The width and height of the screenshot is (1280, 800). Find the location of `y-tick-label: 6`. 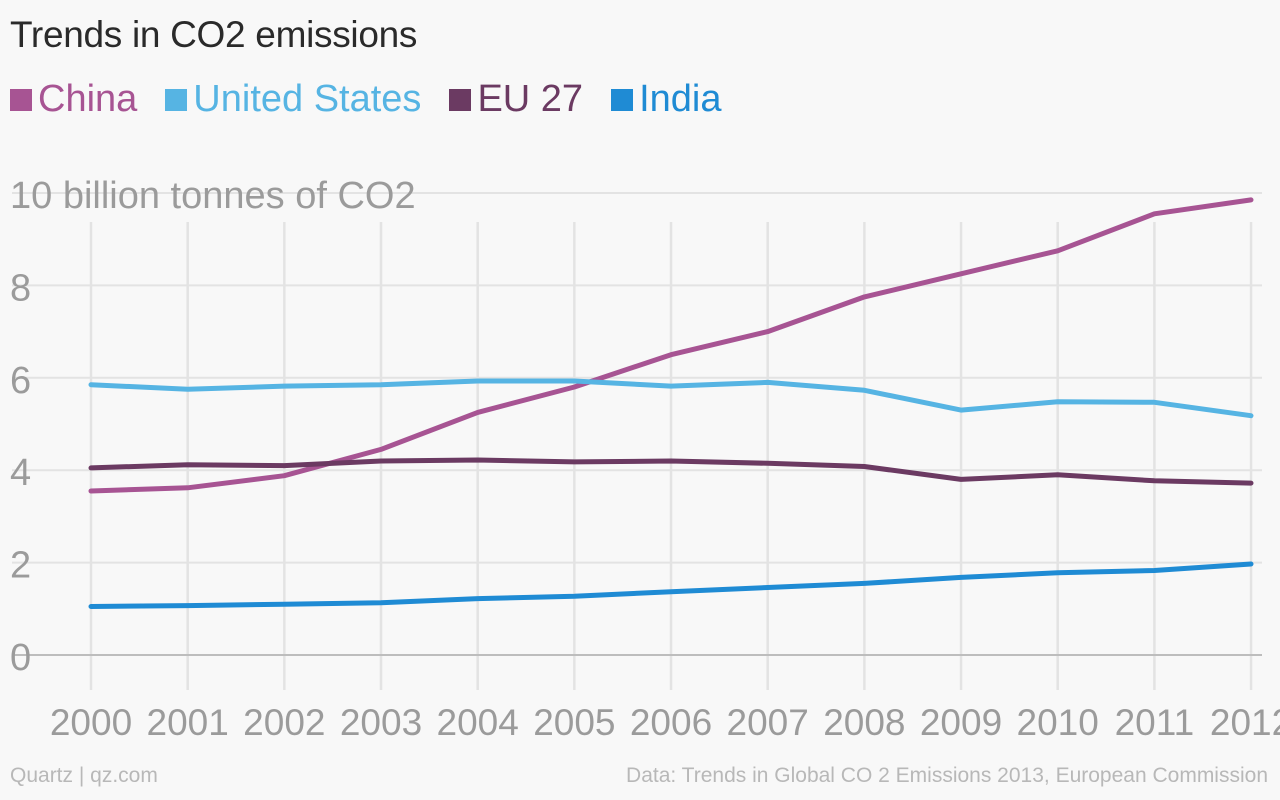

y-tick-label: 6 is located at coordinates (20, 381).